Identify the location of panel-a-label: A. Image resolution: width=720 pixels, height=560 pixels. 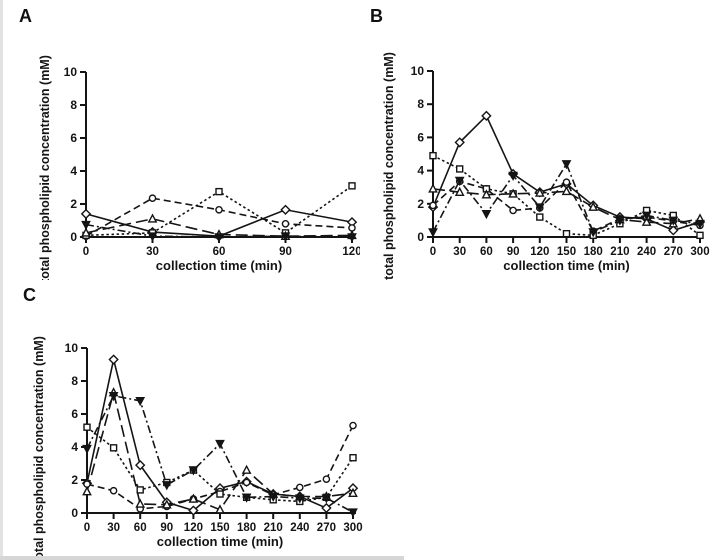
(26, 16).